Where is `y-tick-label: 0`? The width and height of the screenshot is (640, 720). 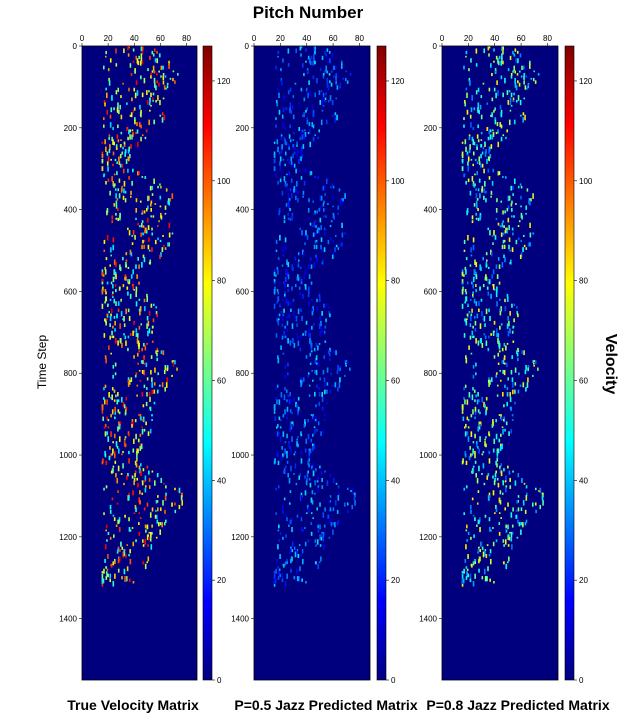 y-tick-label: 0 is located at coordinates (75, 46).